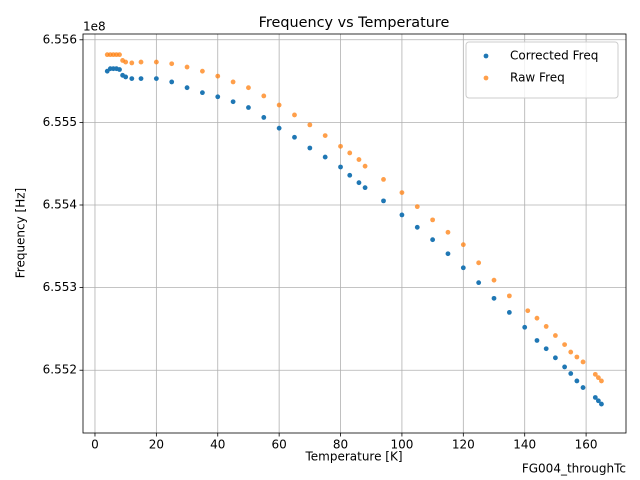 The height and width of the screenshot is (480, 640). Describe the element at coordinates (60, 205) in the screenshot. I see `y-tick-label: 6.554` at that location.